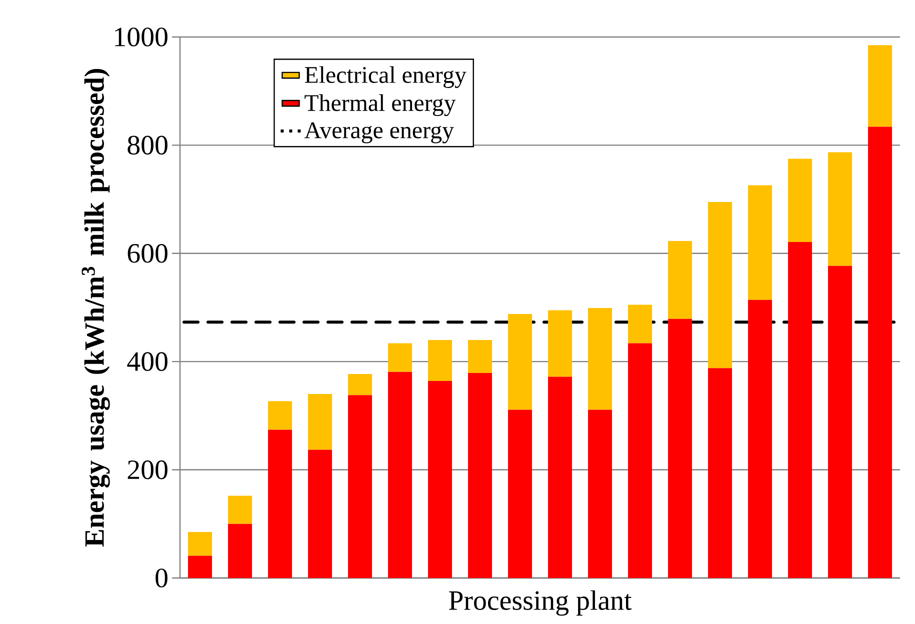 The width and height of the screenshot is (915, 624). What do you see at coordinates (141, 37) in the screenshot?
I see `y-tick-label: 1000` at bounding box center [141, 37].